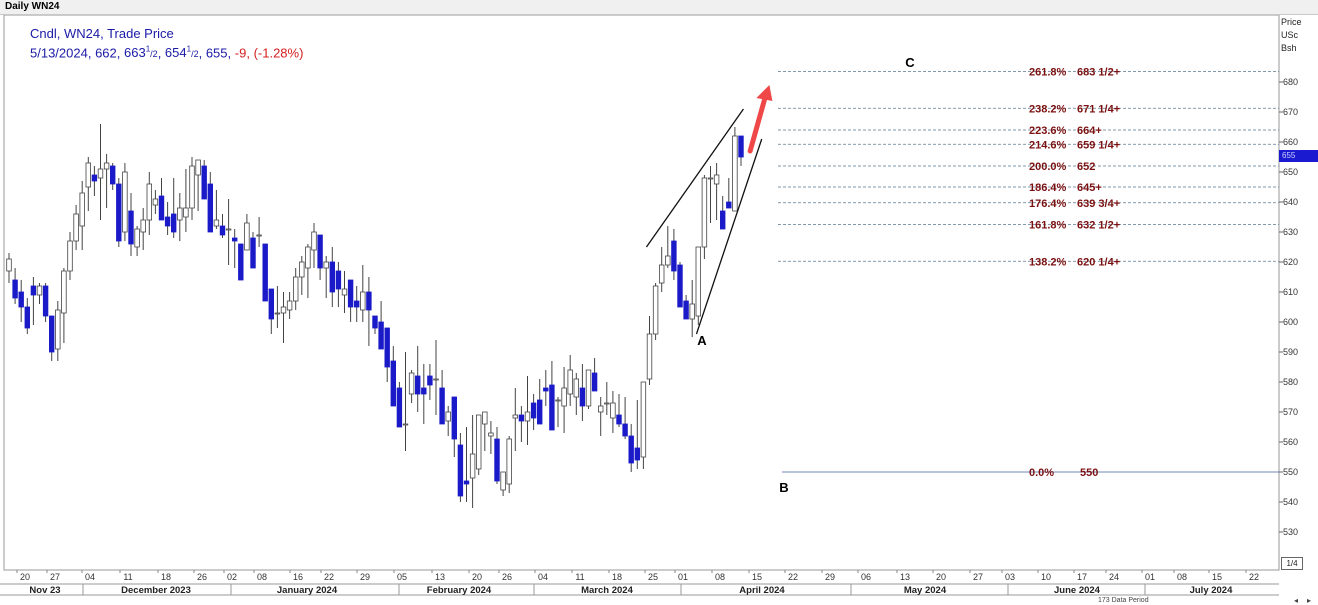 The width and height of the screenshot is (1318, 605). I want to click on x-day-label: 13, so click(440, 577).